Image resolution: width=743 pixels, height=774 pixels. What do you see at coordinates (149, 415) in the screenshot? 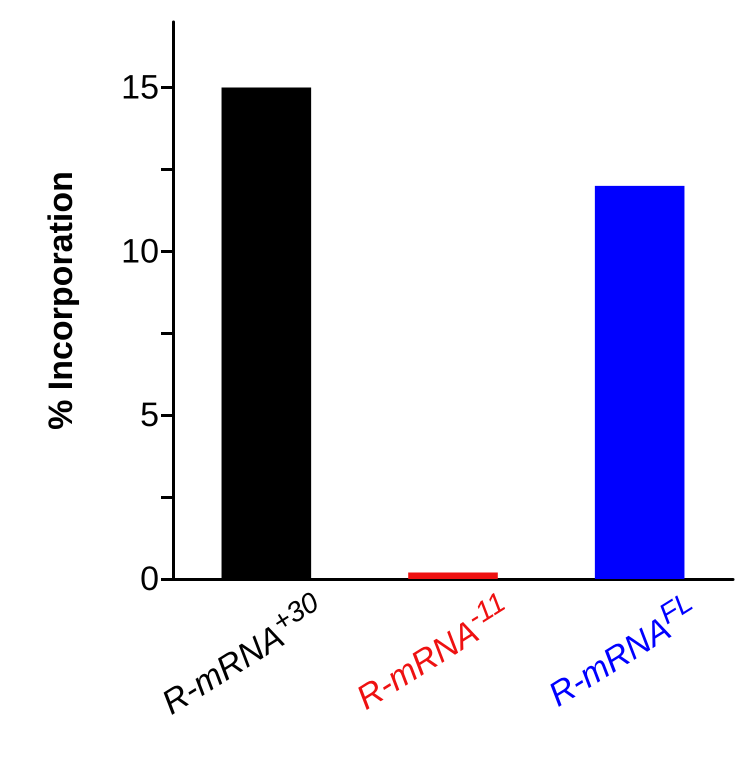
I see `y-tick-label: 5` at bounding box center [149, 415].